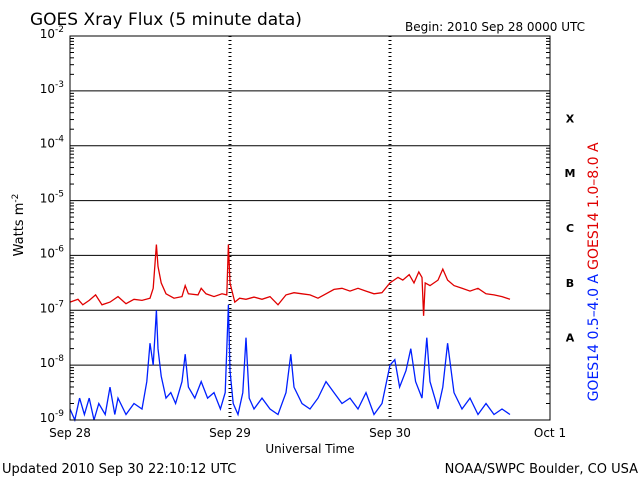  I want to click on flare-class-label-3: B, so click(570, 283).